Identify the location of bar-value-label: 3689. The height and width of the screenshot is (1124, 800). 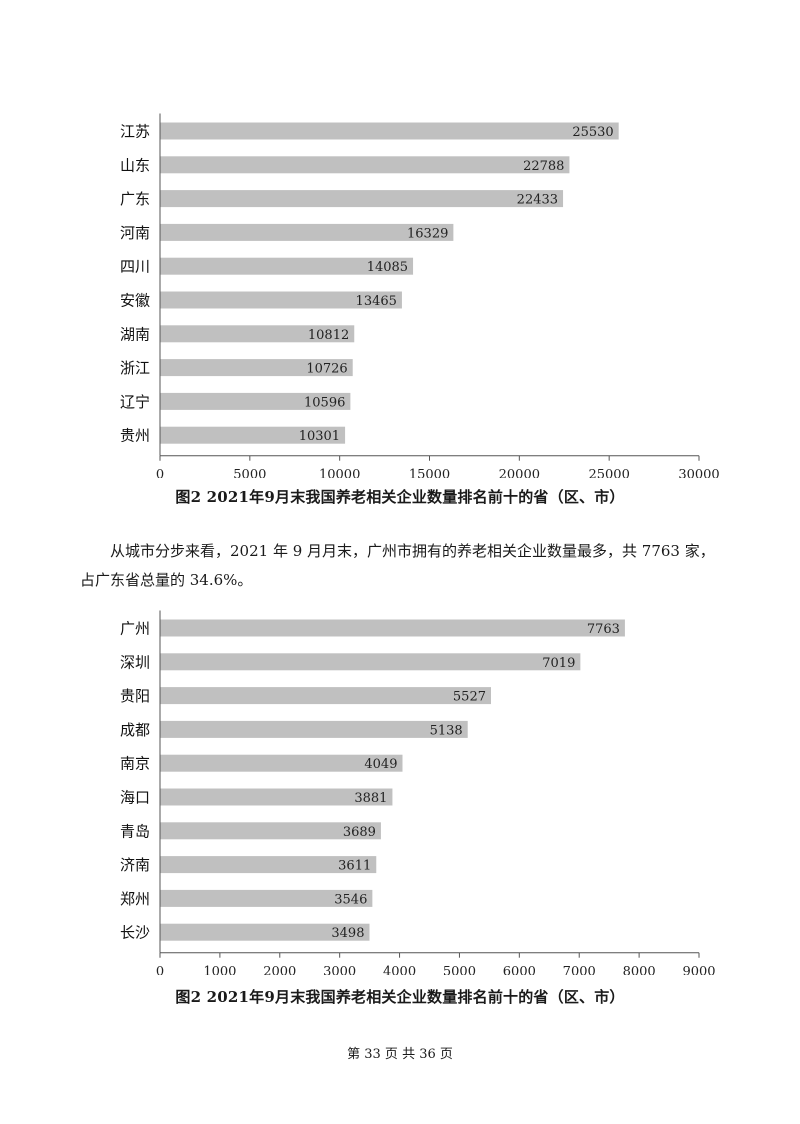
(359, 832).